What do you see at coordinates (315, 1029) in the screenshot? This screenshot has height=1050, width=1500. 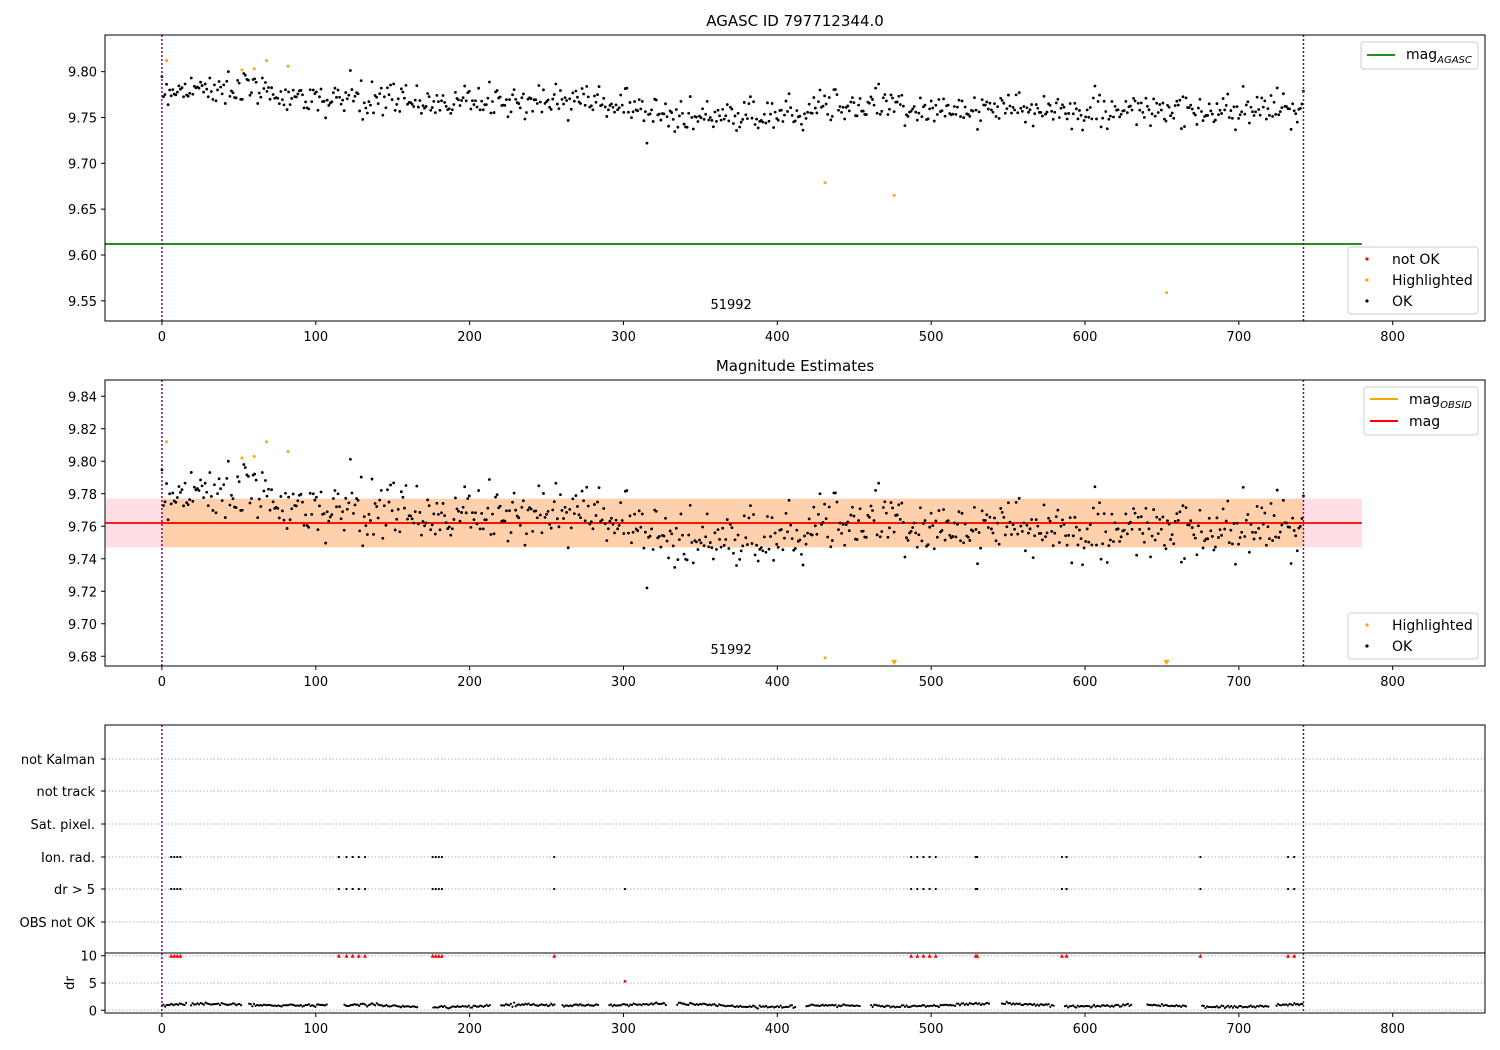 I see `flags-xtick-label: 100` at bounding box center [315, 1029].